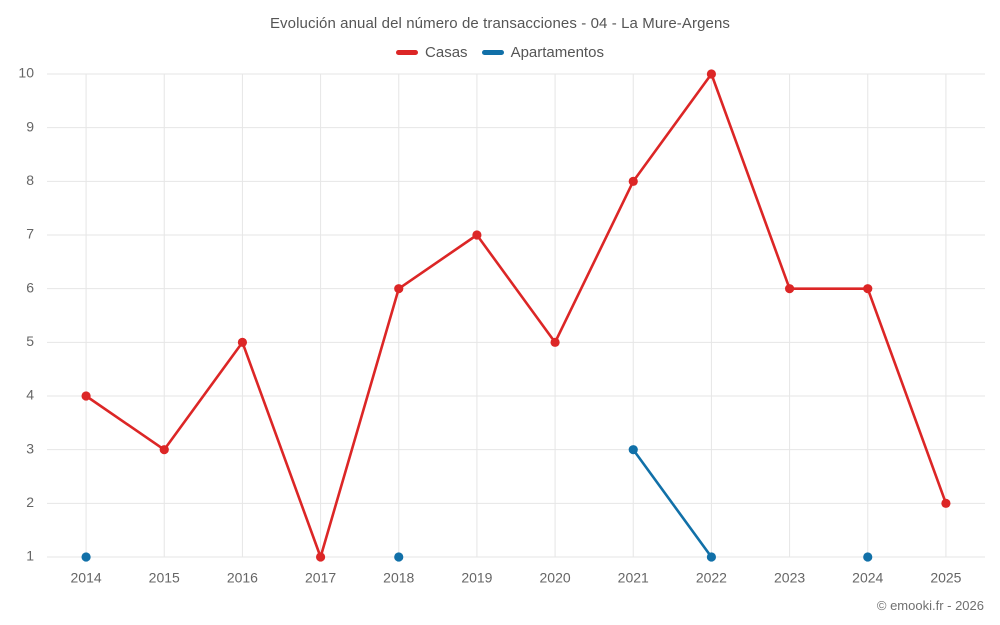  What do you see at coordinates (30, 180) in the screenshot?
I see `y-axis-tick-label: 8` at bounding box center [30, 180].